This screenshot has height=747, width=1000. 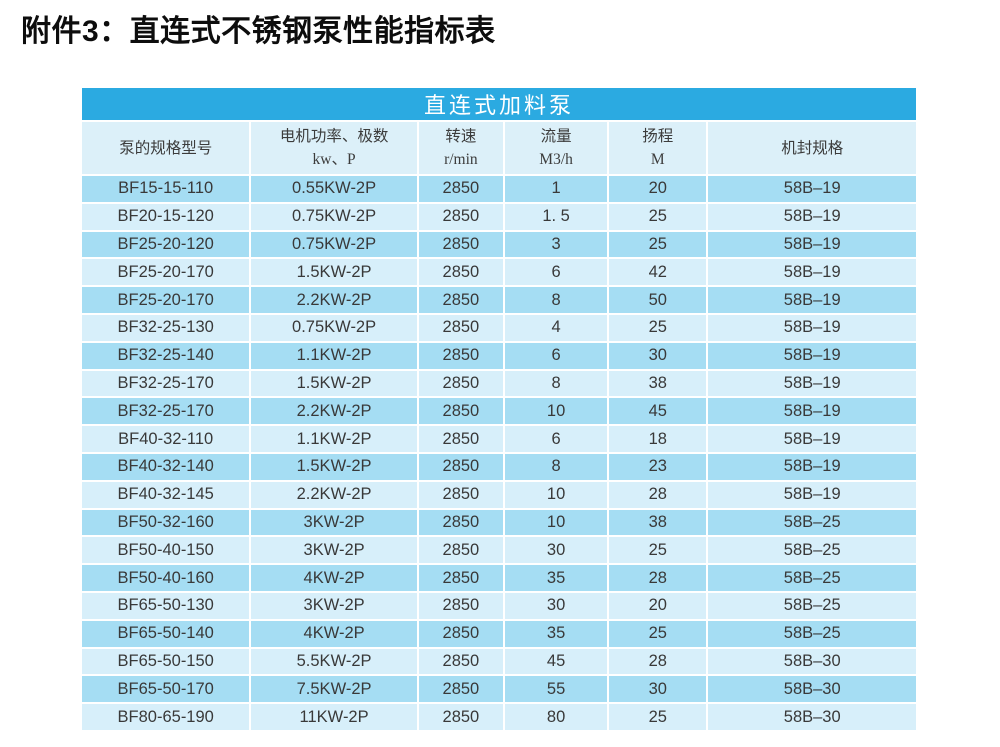 I want to click on table-row: BF80-65-190 11KW-2P 2850 80 25 58B–30, so click(x=499, y=717).